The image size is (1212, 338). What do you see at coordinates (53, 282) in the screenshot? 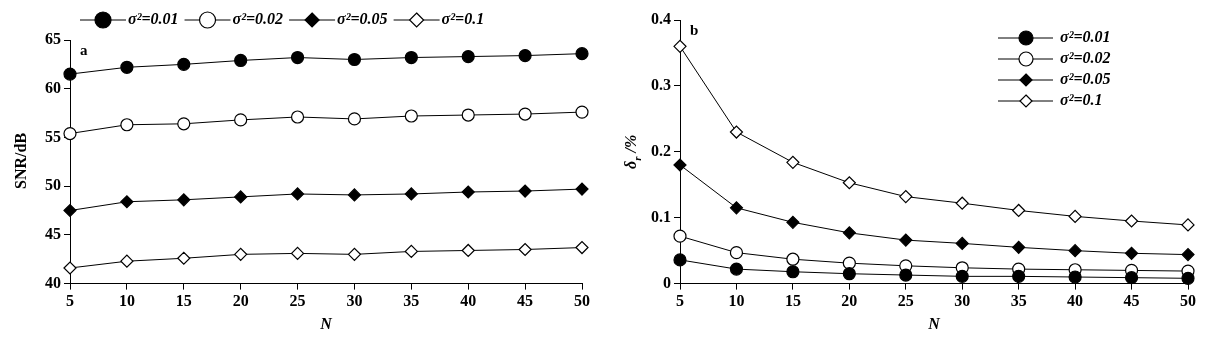
I see `y-tick-label: 40` at bounding box center [53, 282].